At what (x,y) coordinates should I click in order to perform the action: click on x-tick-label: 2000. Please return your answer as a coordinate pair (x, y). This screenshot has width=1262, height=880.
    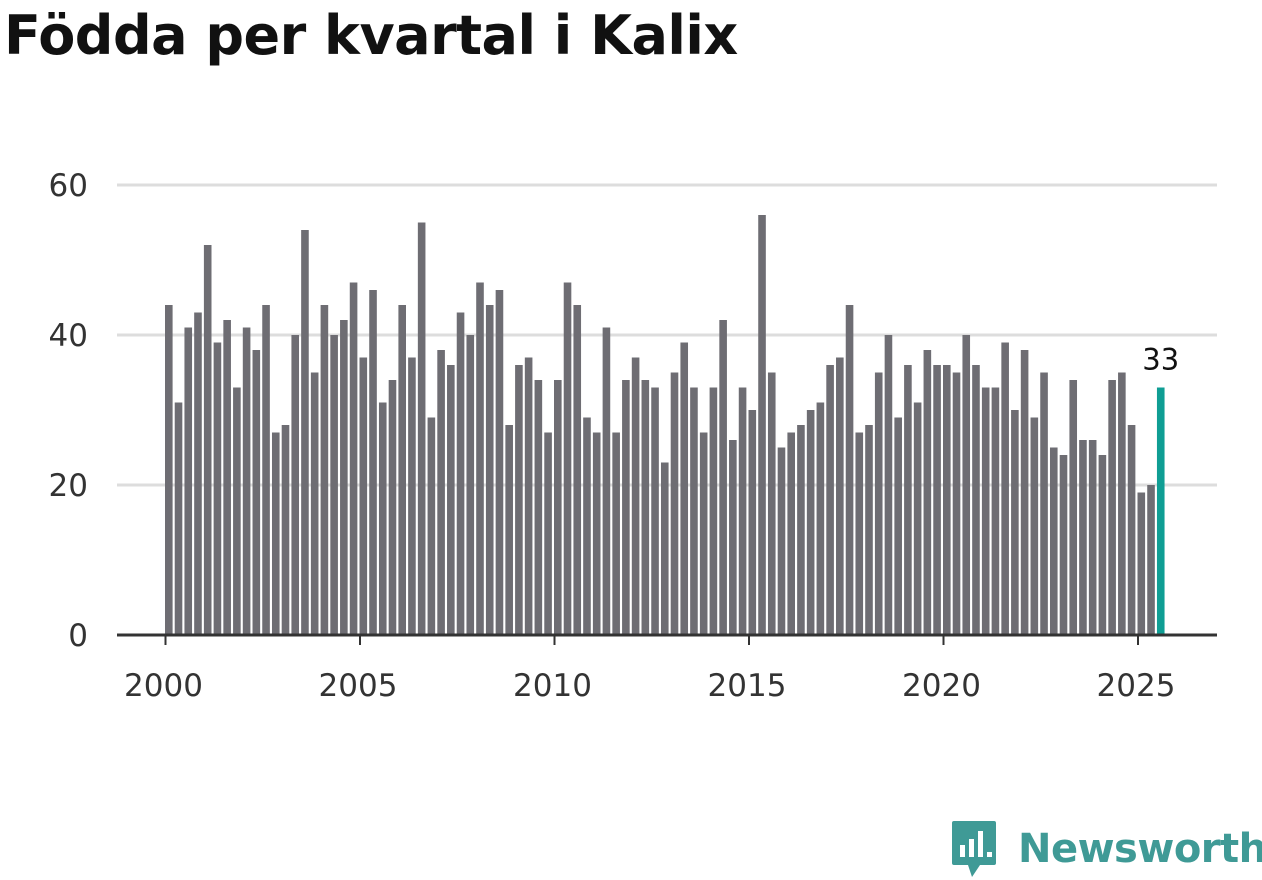
    Looking at the image, I should click on (163, 686).